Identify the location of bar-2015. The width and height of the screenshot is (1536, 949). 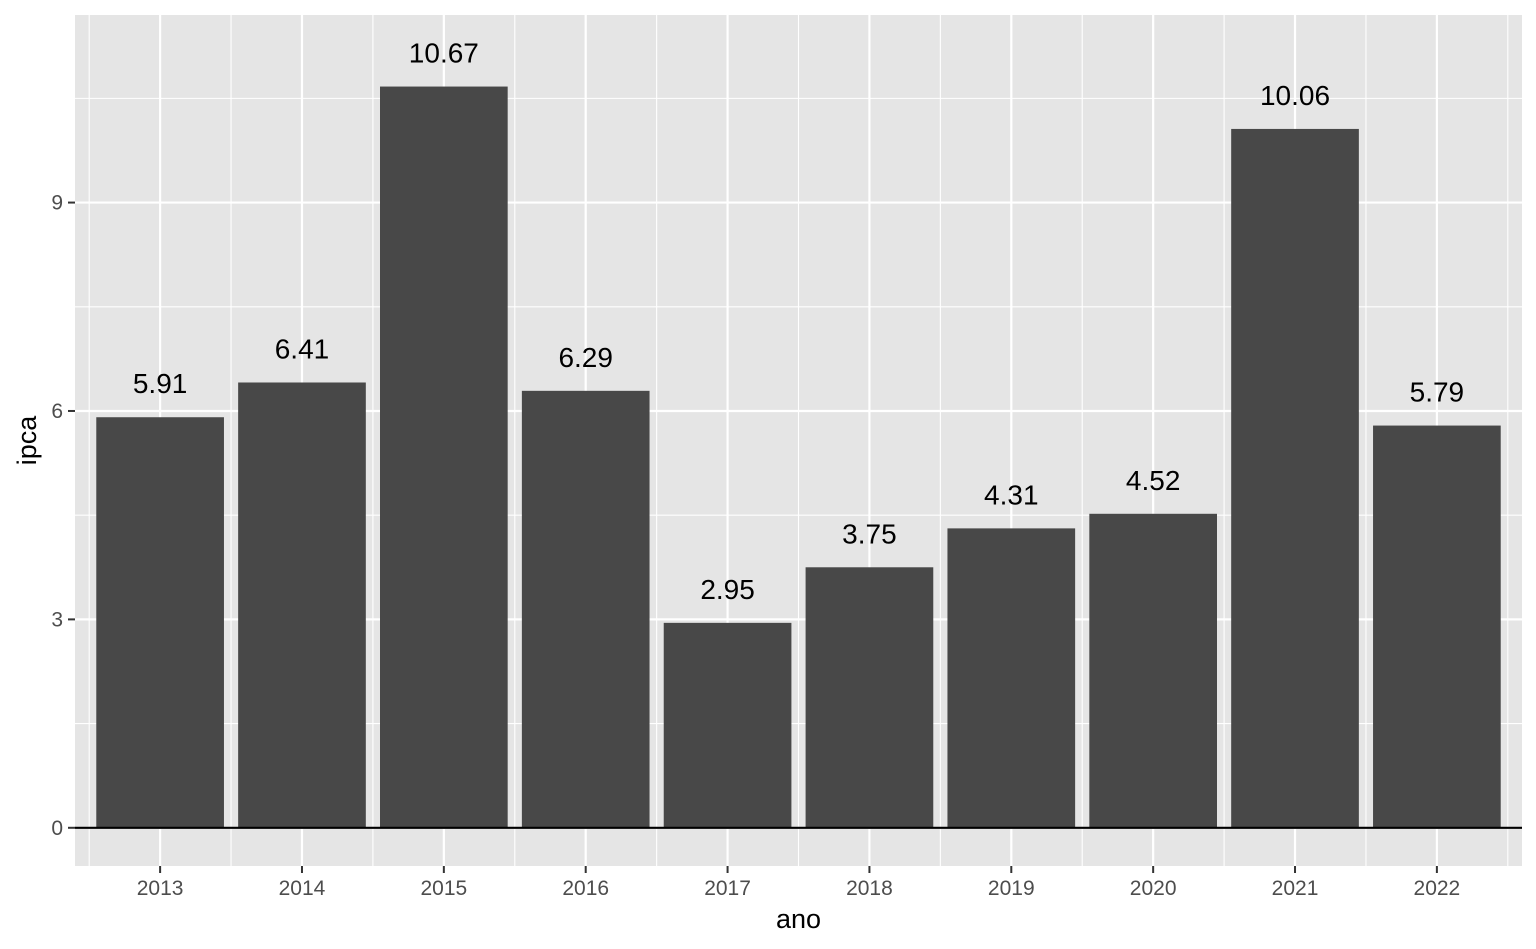
(444, 457).